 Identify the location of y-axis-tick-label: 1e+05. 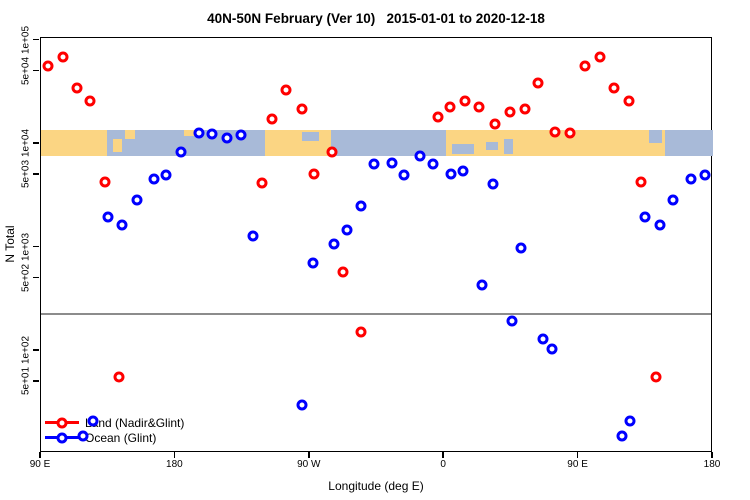
(26, 39).